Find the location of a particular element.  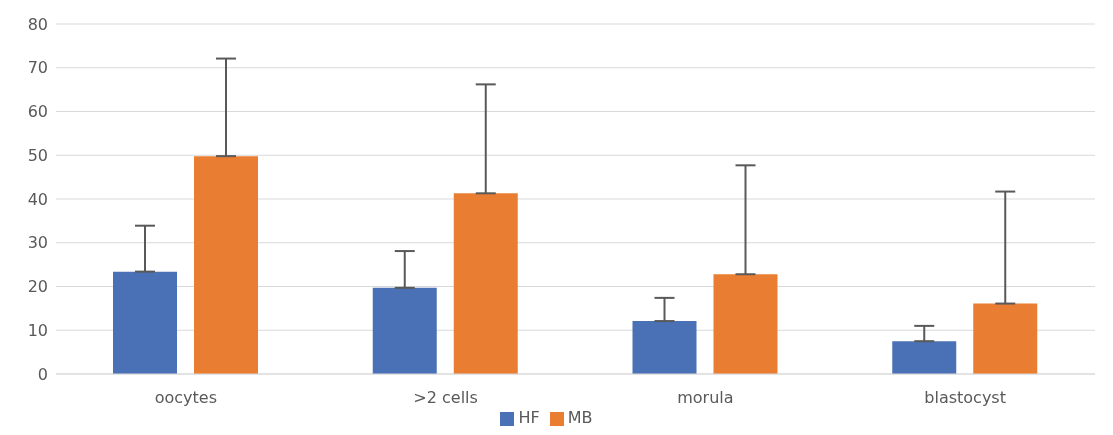

y-tick-label: 60 is located at coordinates (37, 112).